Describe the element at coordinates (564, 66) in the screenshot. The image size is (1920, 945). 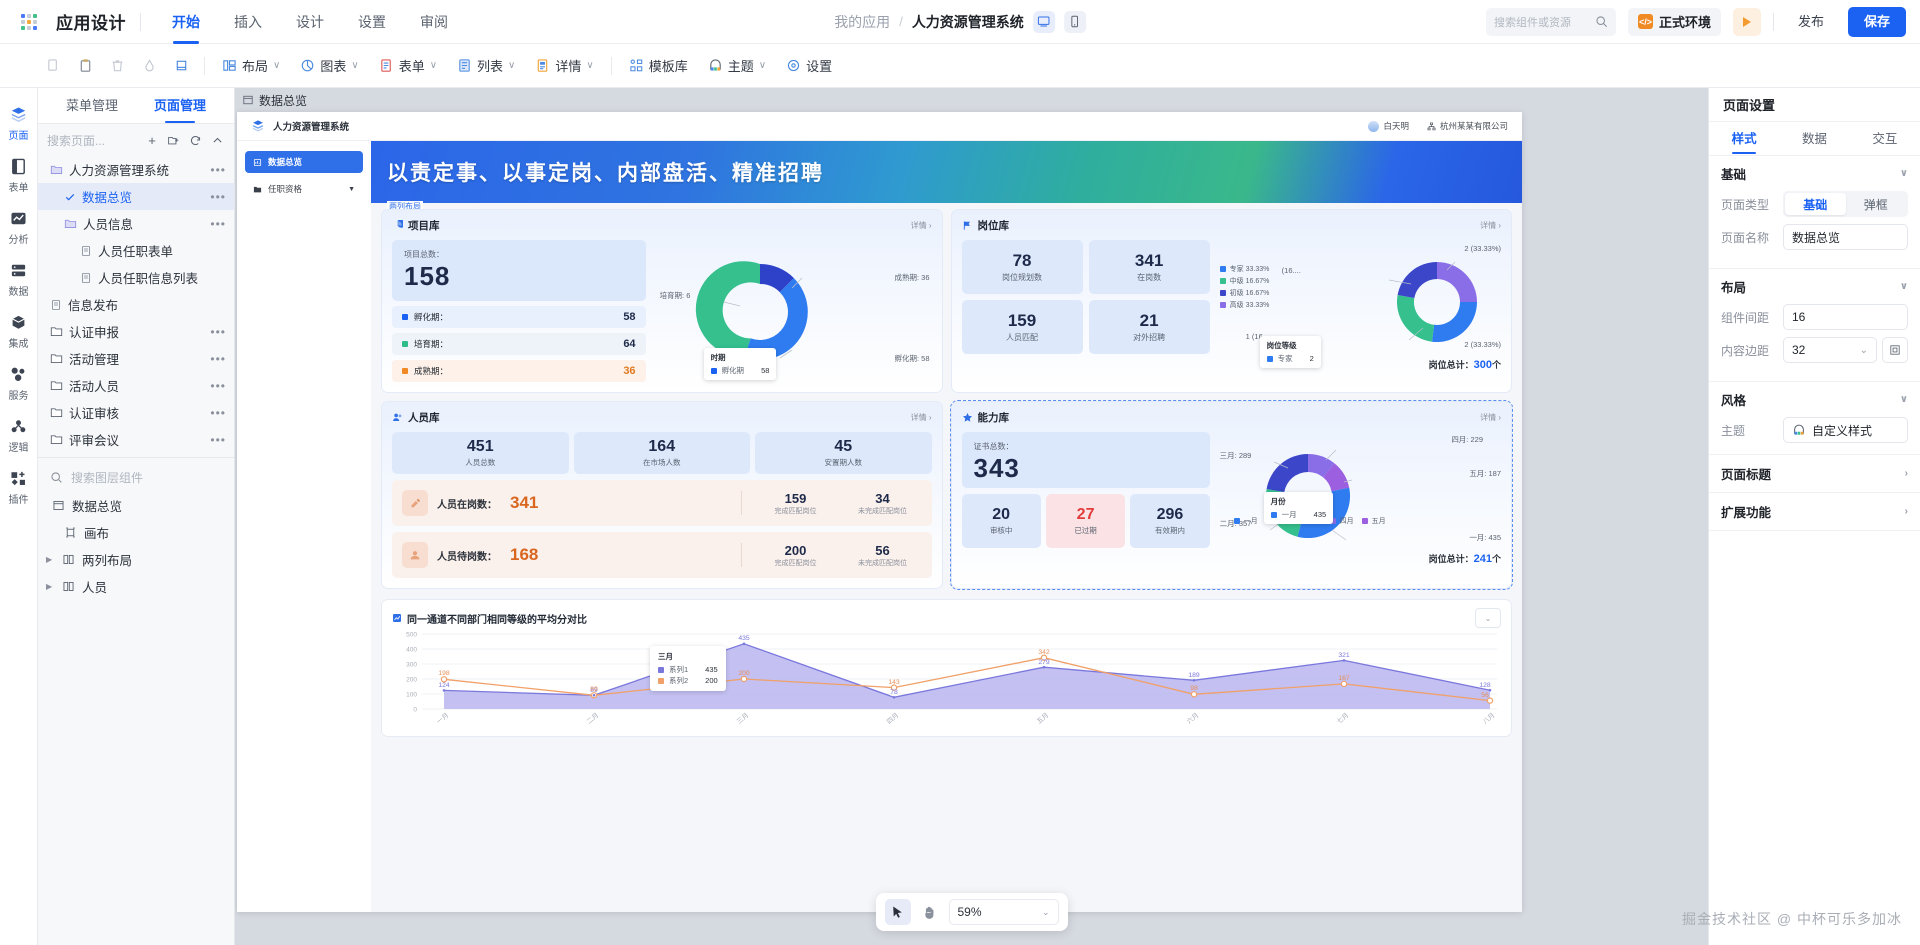
I see `toolbar-detail: 详情 ∨` at that location.